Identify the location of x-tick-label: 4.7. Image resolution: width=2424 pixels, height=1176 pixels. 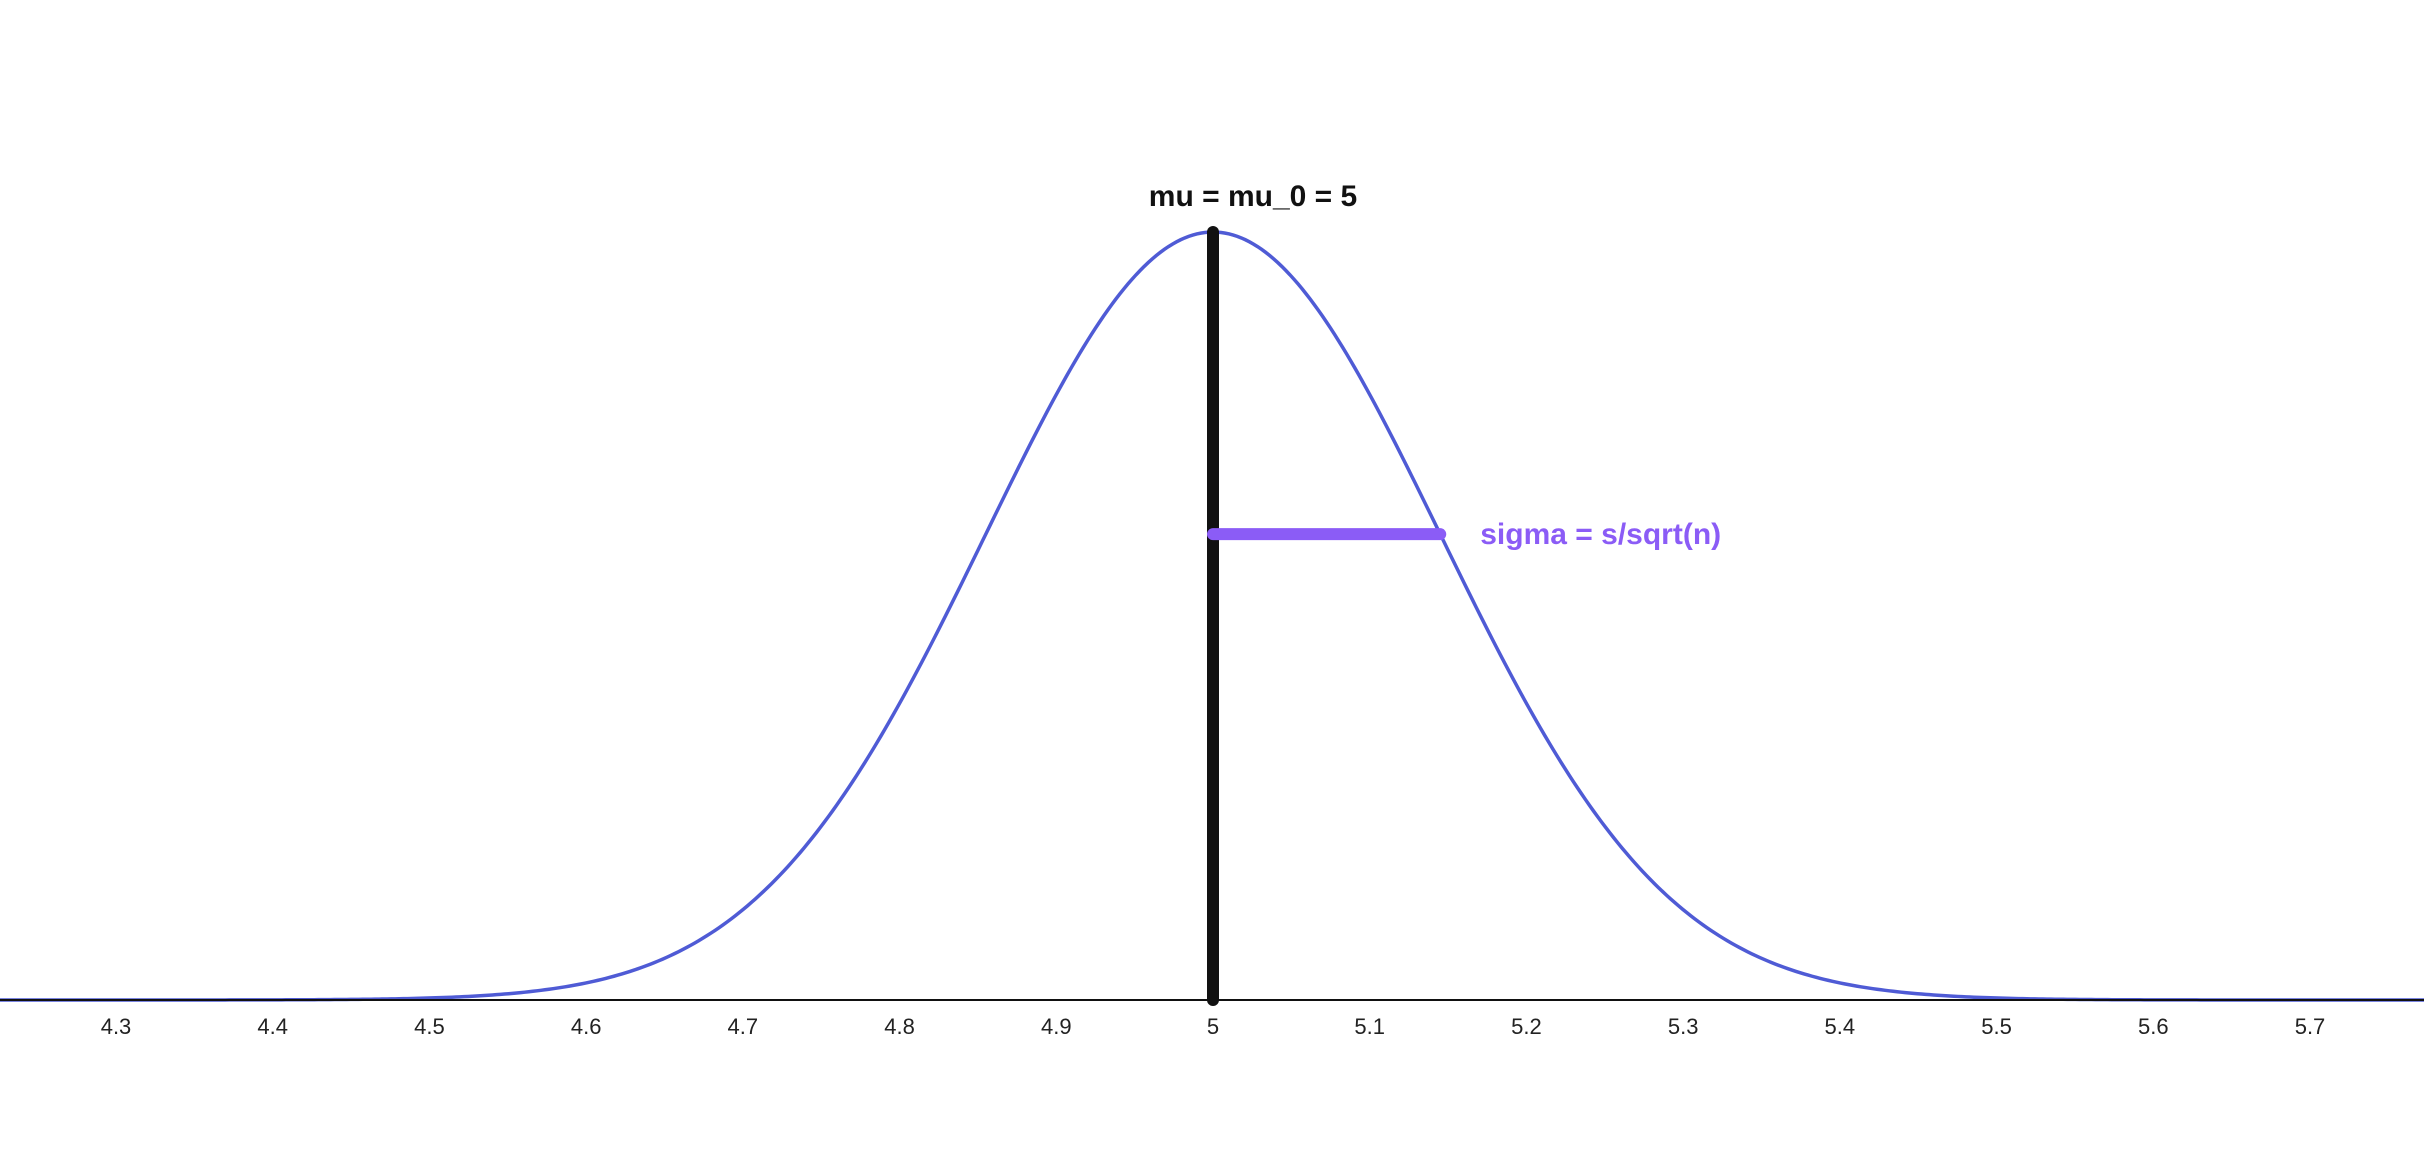
(743, 1026).